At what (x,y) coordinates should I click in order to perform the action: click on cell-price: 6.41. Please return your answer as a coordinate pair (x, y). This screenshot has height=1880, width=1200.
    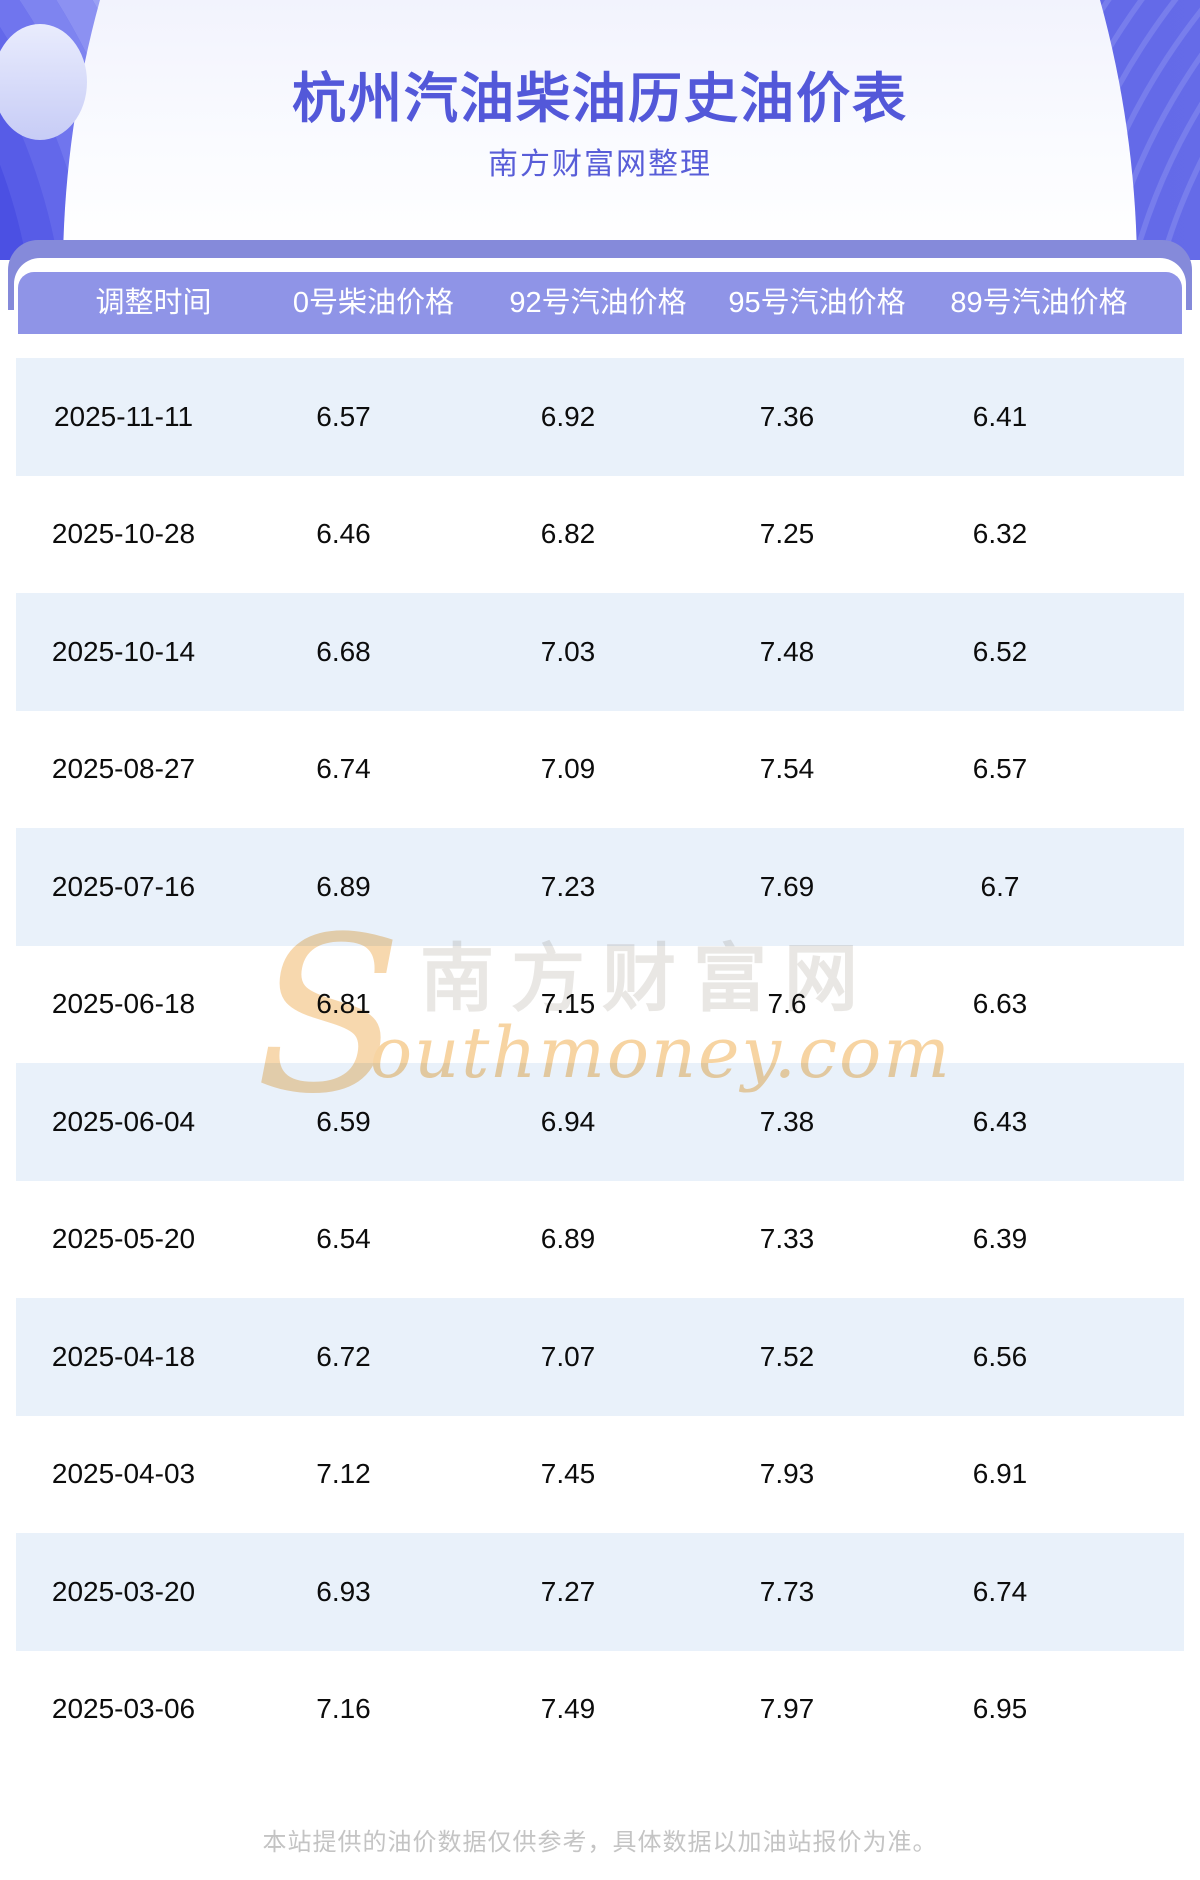
    Looking at the image, I should click on (1000, 416).